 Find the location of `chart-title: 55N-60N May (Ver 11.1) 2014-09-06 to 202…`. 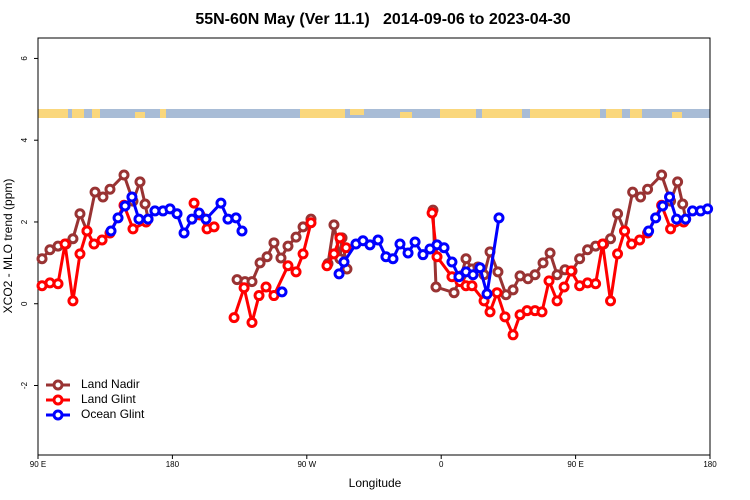

chart-title: 55N-60N May (Ver 11.1) 2014-09-06 to 202… is located at coordinates (382, 19).